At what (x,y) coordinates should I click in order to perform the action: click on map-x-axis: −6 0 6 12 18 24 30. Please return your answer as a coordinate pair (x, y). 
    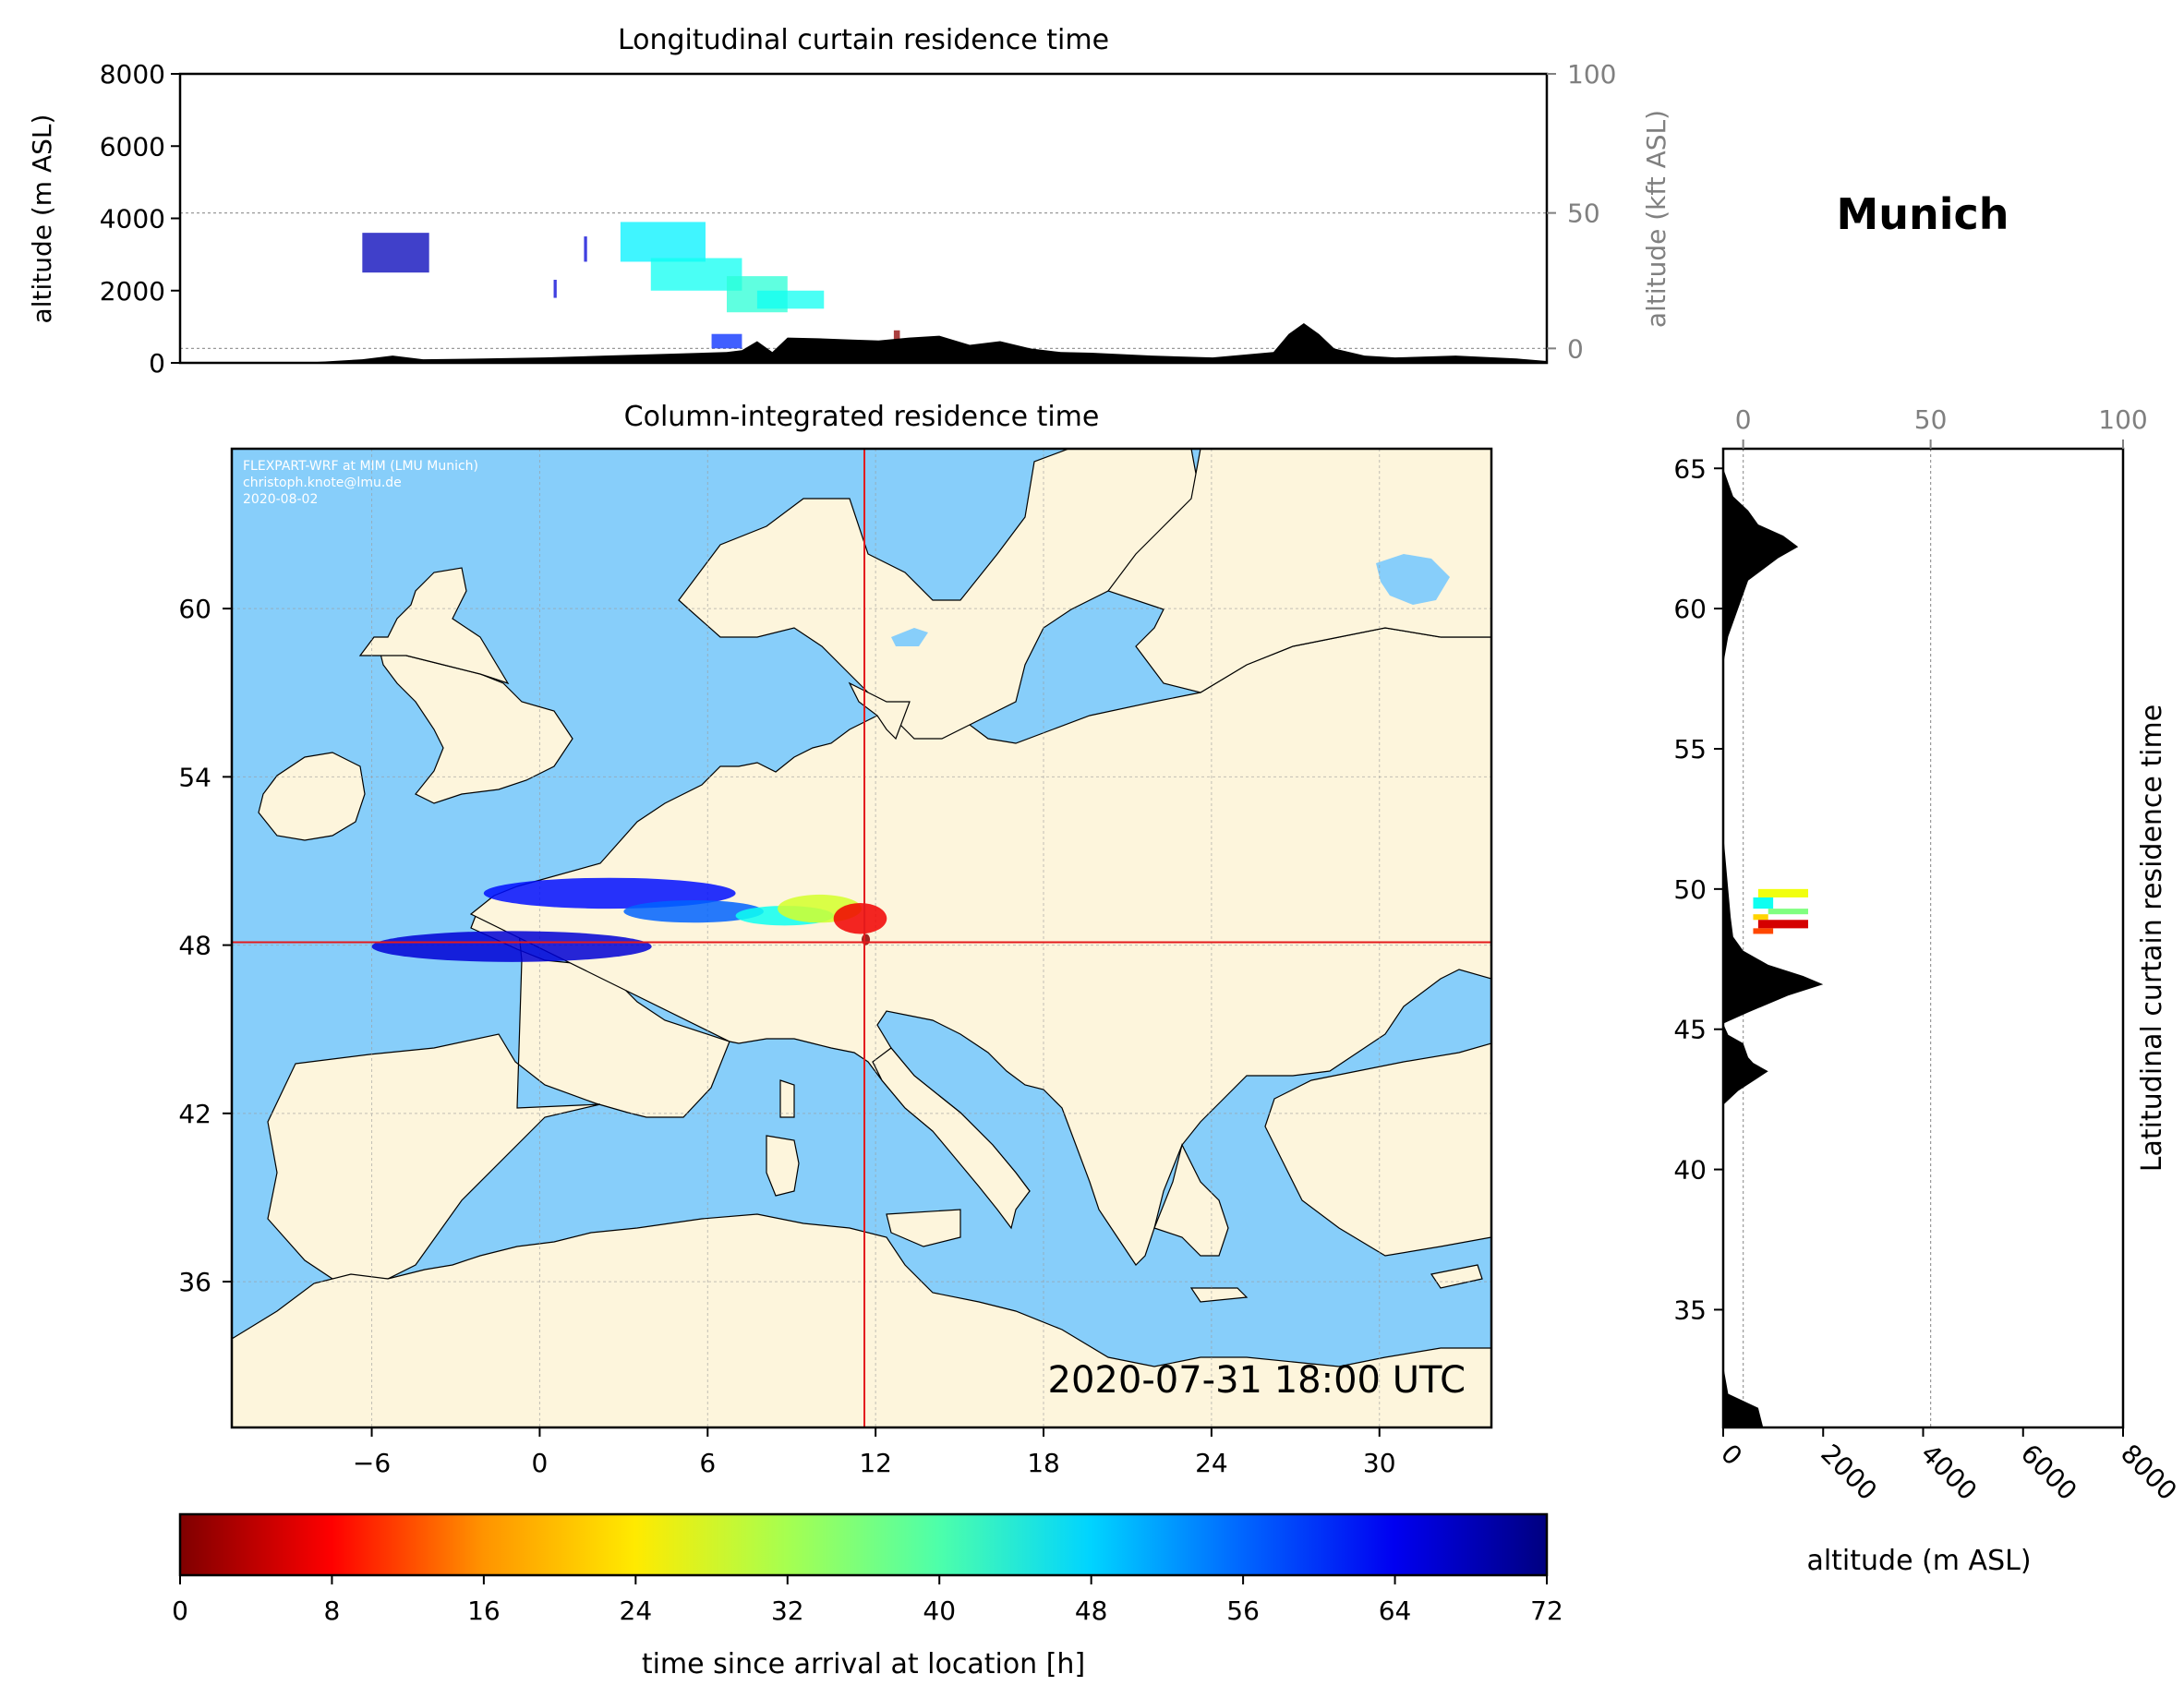
    Looking at the image, I should click on (874, 1452).